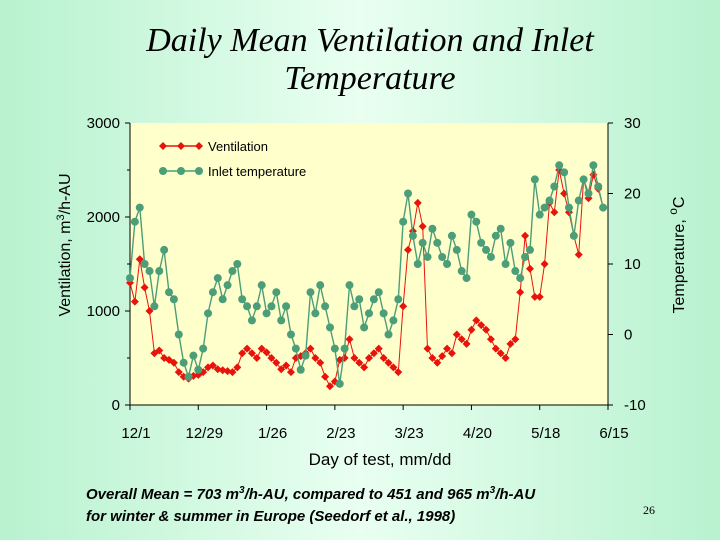  Describe the element at coordinates (632, 123) in the screenshot. I see `y-right-tick-label: 30` at that location.